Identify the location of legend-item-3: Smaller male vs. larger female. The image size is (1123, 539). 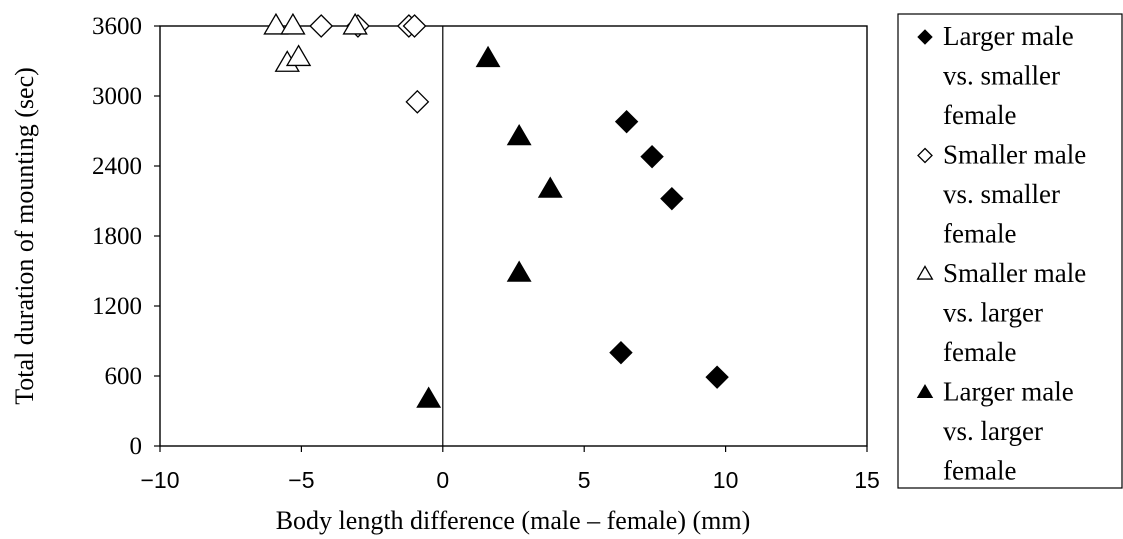
(1001, 312).